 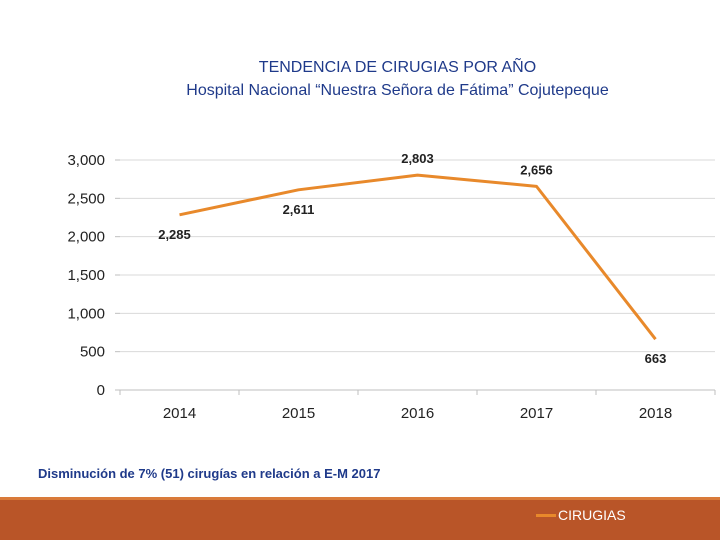 What do you see at coordinates (592, 515) in the screenshot?
I see `legend-label: CIRUGIAS` at bounding box center [592, 515].